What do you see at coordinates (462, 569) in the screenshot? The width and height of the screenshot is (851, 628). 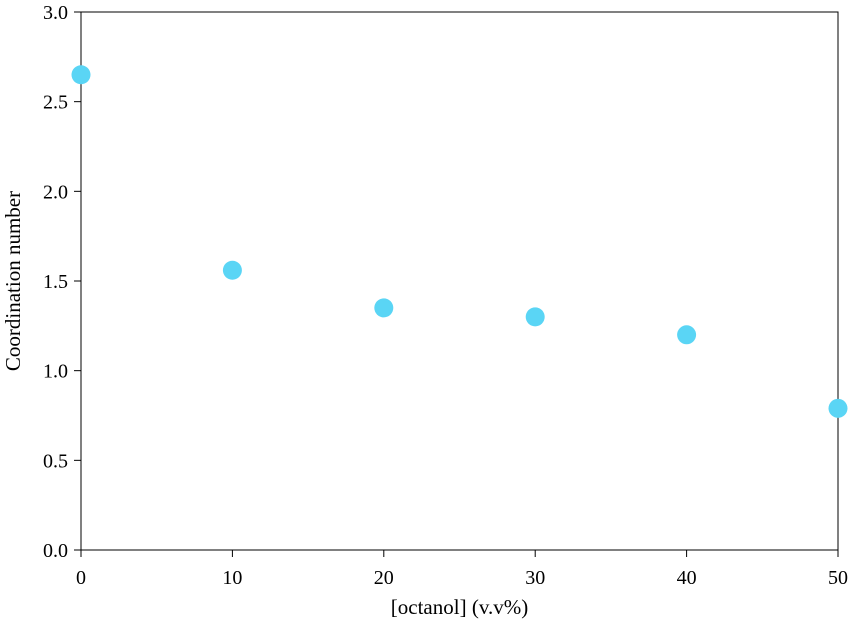 I see `x-axis: 0 10 20 30 40 50` at bounding box center [462, 569].